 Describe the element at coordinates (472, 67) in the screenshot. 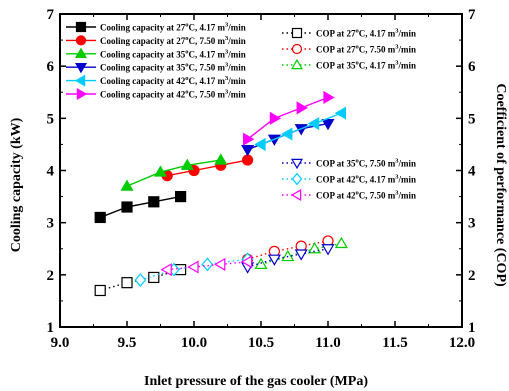

I see `y-tick-label-right: 6` at that location.